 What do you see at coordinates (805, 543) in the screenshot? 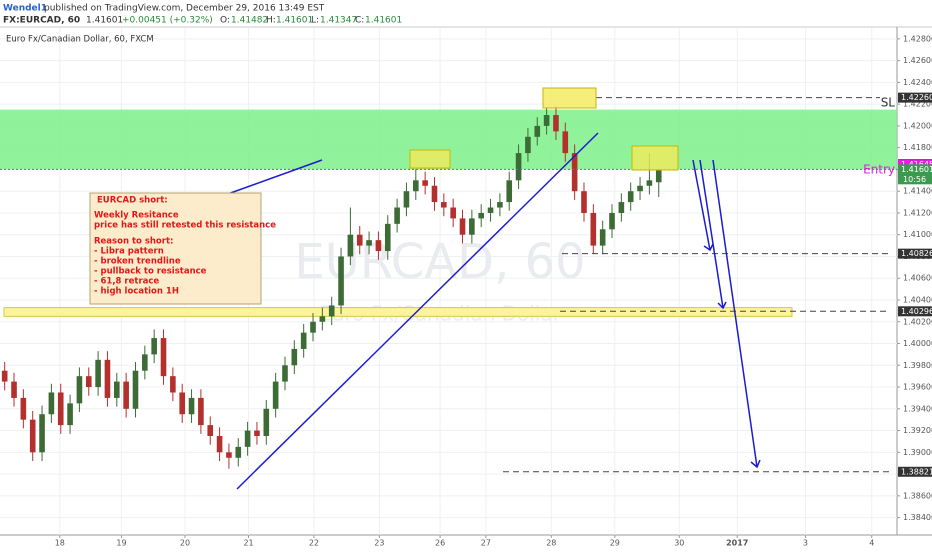
I see `x-tick-label: 3` at bounding box center [805, 543].